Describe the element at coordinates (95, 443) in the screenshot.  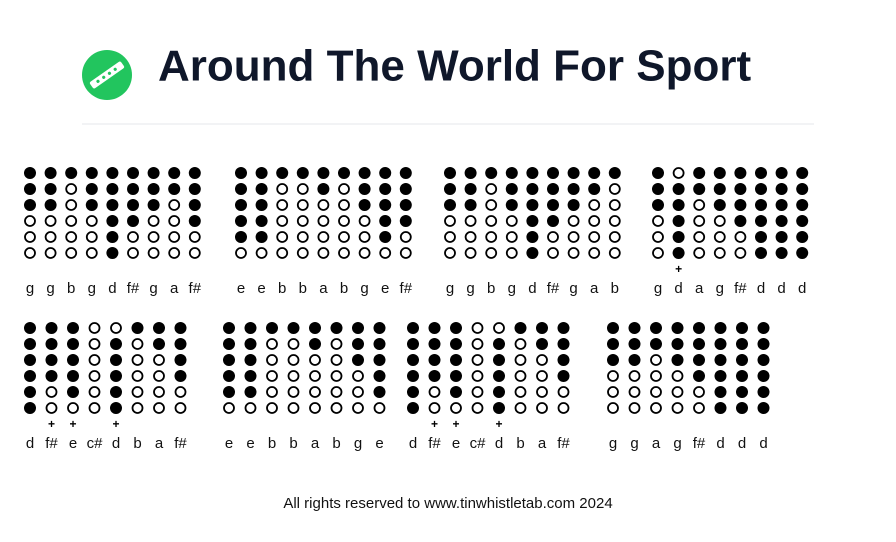
I see `note-label: c#` at that location.